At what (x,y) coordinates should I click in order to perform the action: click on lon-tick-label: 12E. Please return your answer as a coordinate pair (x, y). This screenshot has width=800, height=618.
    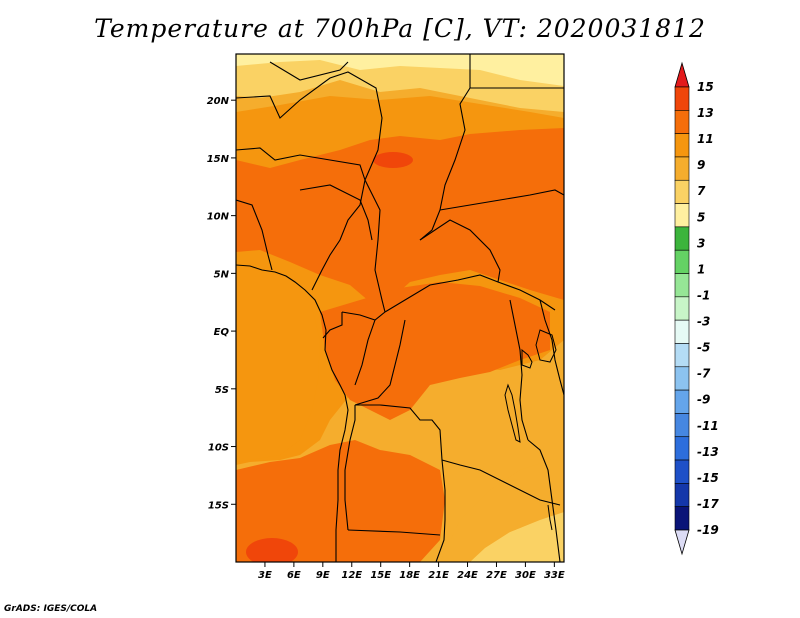
    Looking at the image, I should click on (351, 575).